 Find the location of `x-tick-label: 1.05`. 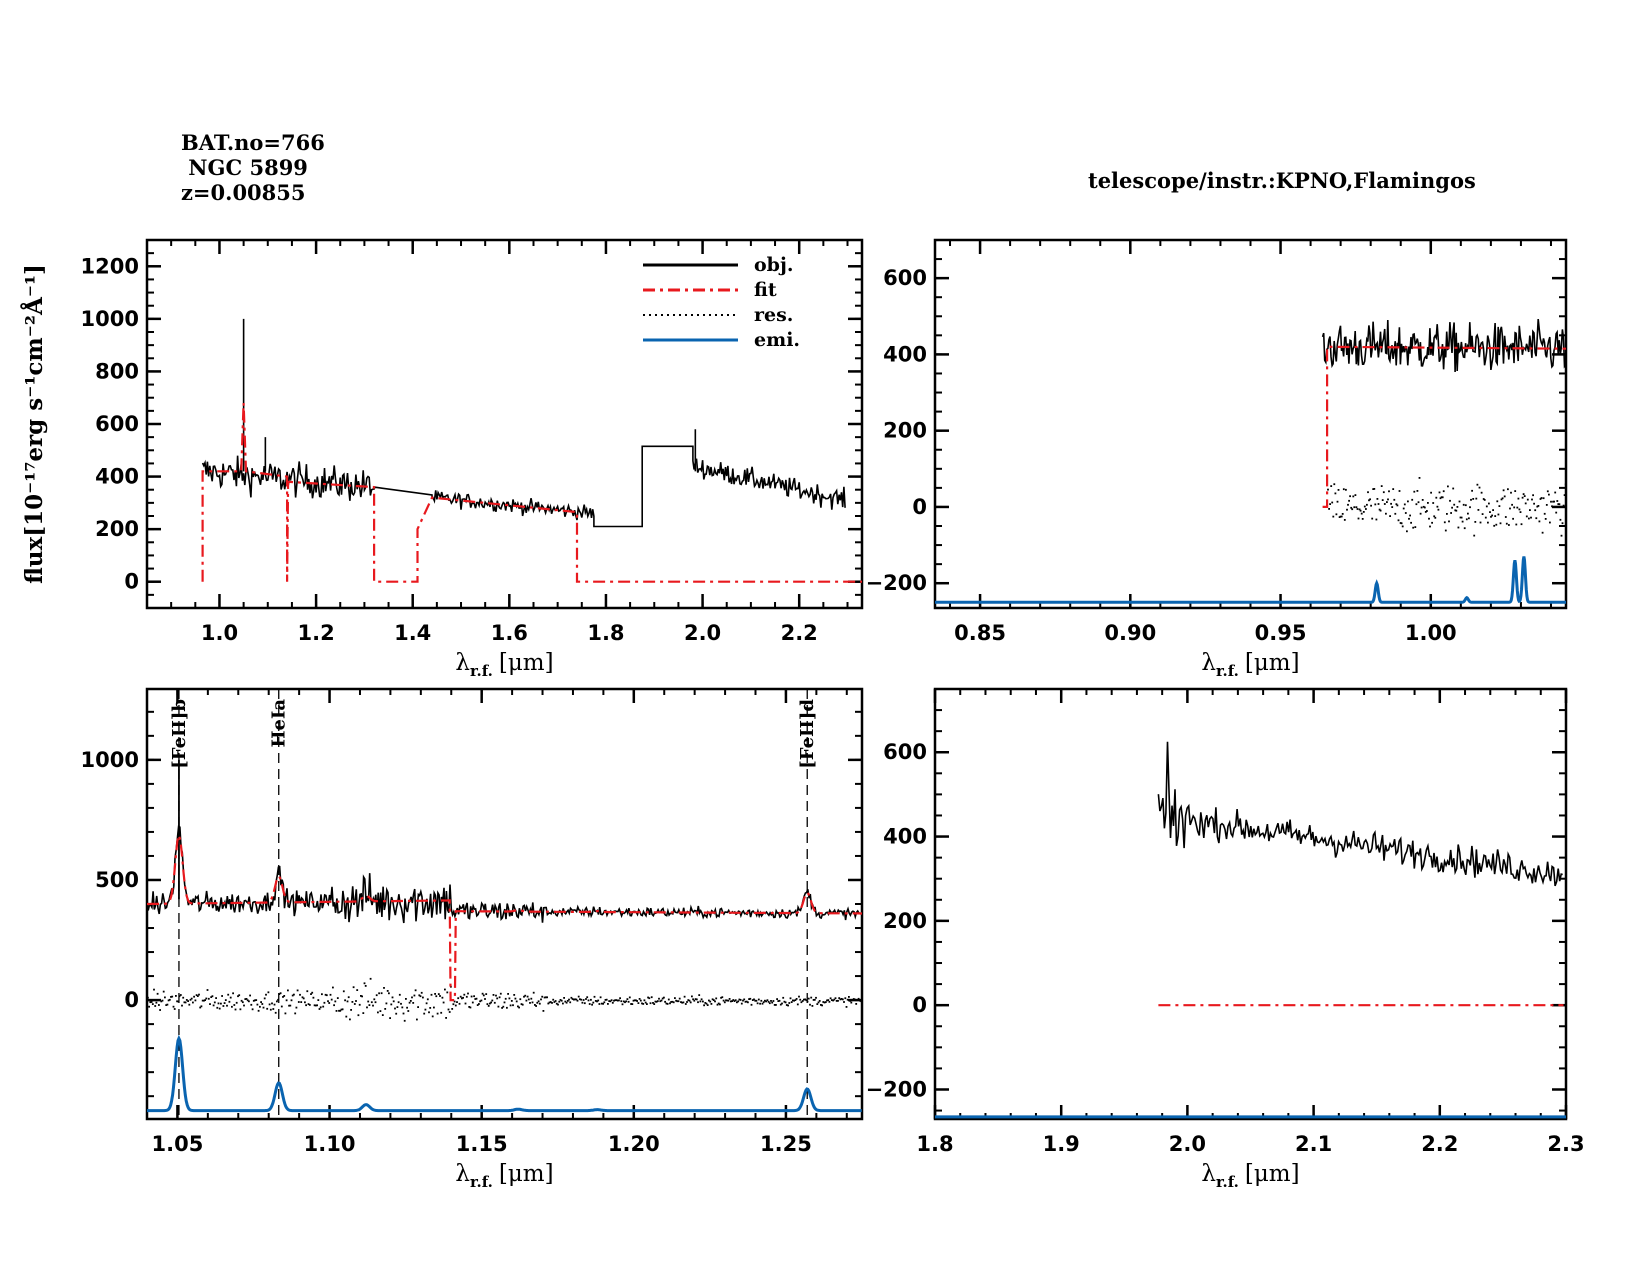

x-tick-label: 1.05 is located at coordinates (178, 1144).